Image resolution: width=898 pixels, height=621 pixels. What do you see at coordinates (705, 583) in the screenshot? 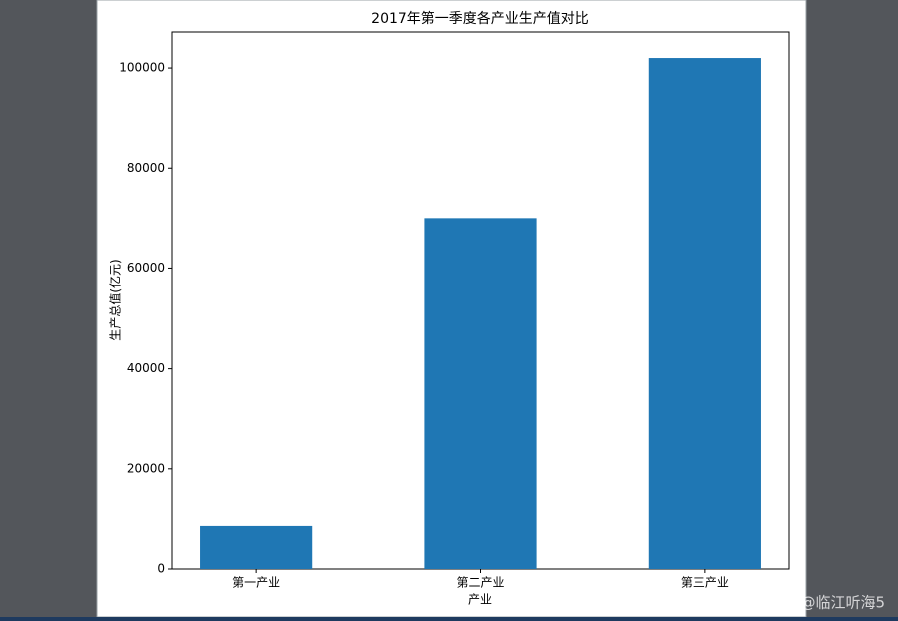
I see `x-tick-label: 第三产业` at bounding box center [705, 583].